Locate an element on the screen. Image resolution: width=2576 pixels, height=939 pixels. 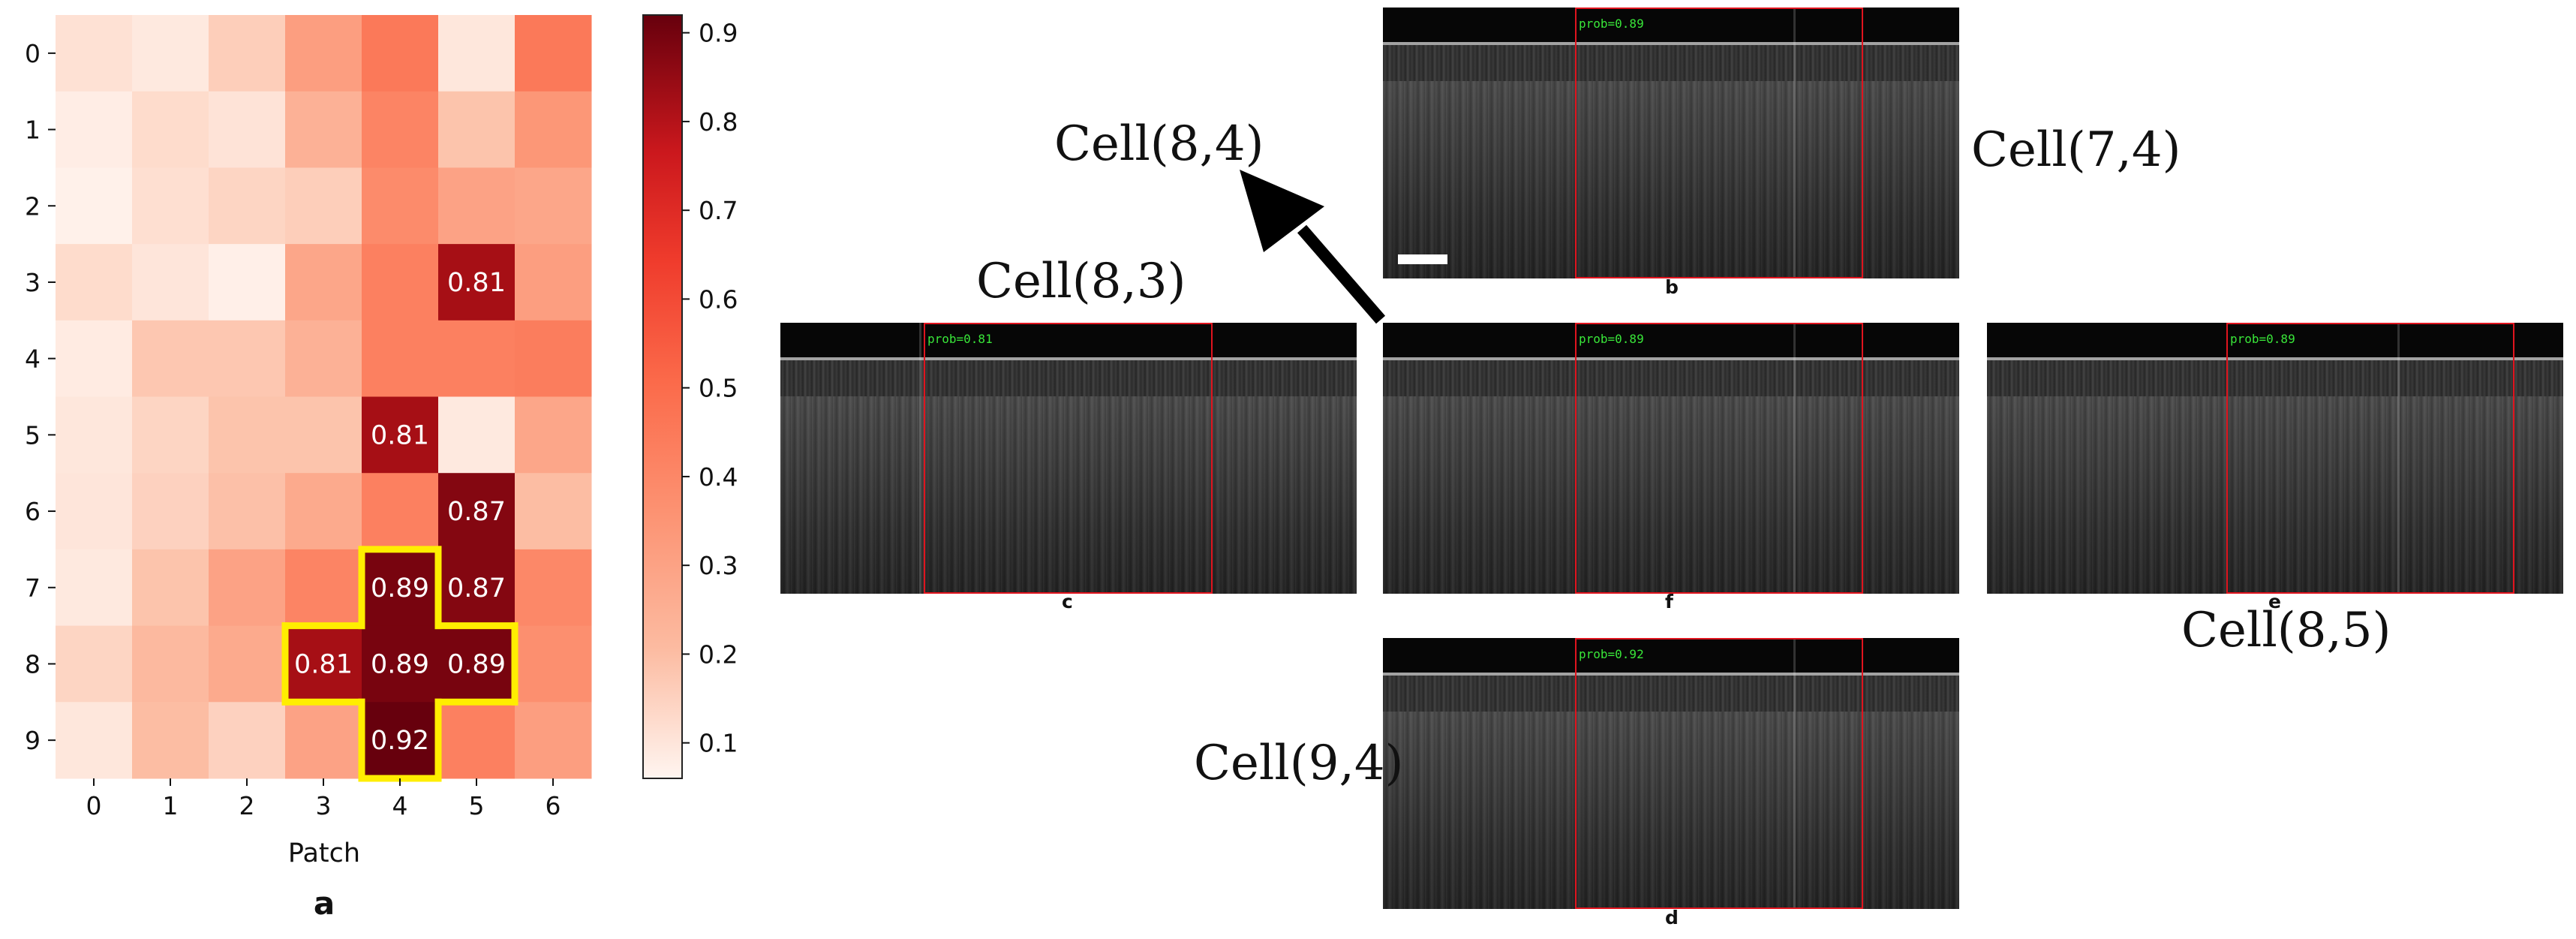
panel-letter-c: c is located at coordinates (1067, 601).